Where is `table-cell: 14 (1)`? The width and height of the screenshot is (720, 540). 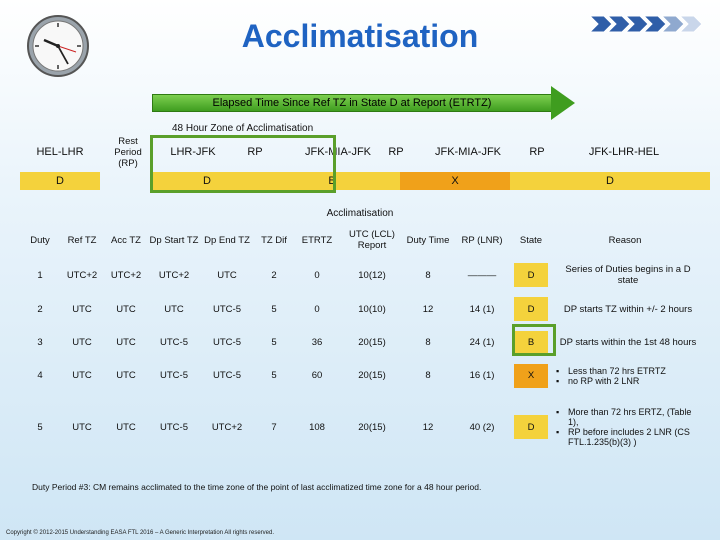 table-cell: 14 (1) is located at coordinates (482, 309).